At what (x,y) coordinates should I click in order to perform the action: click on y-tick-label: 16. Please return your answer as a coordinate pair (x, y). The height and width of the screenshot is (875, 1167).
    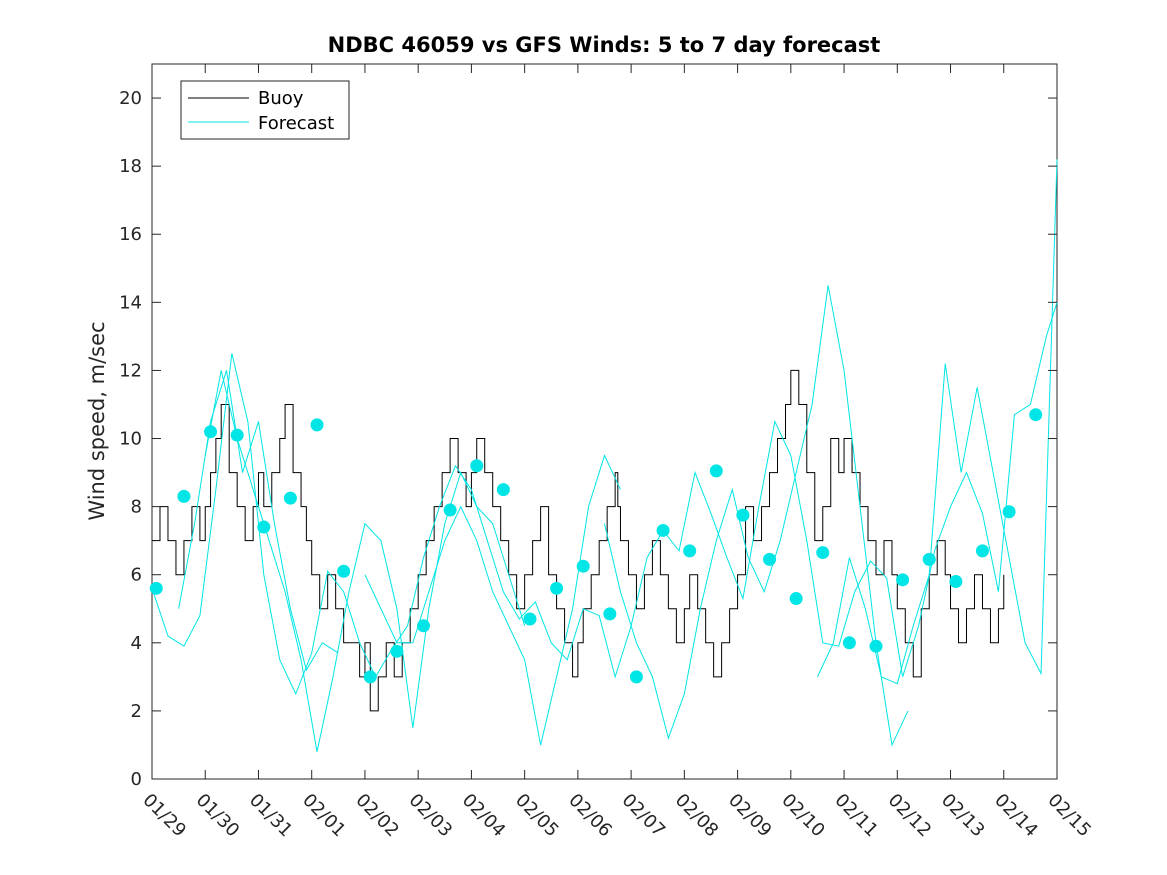
    Looking at the image, I should click on (130, 234).